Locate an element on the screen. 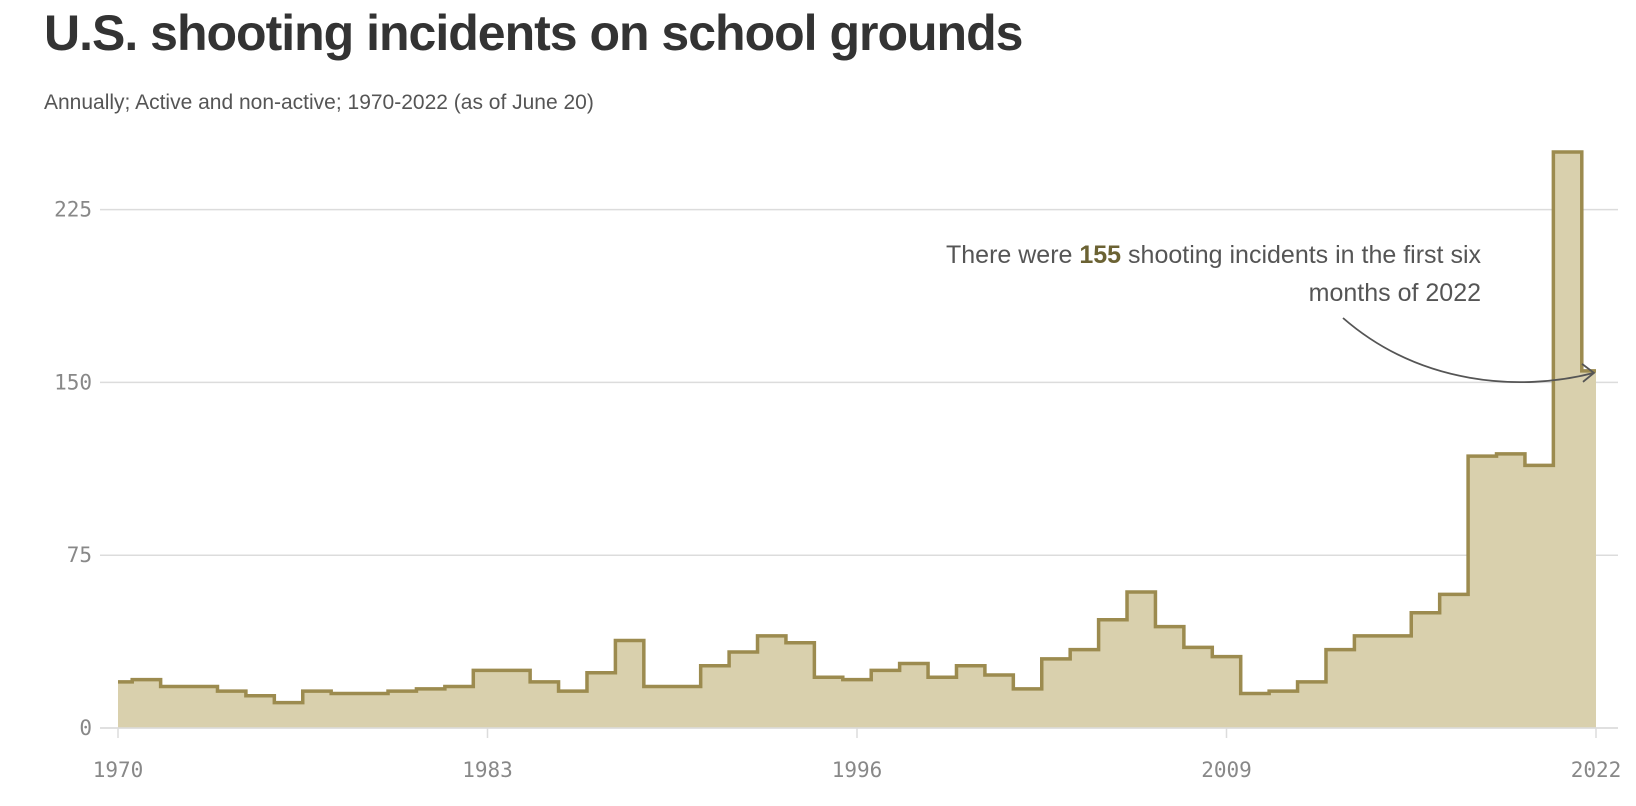 Image resolution: width=1636 pixels, height=806 pixels. annotation-before: There were is located at coordinates (1012, 255).